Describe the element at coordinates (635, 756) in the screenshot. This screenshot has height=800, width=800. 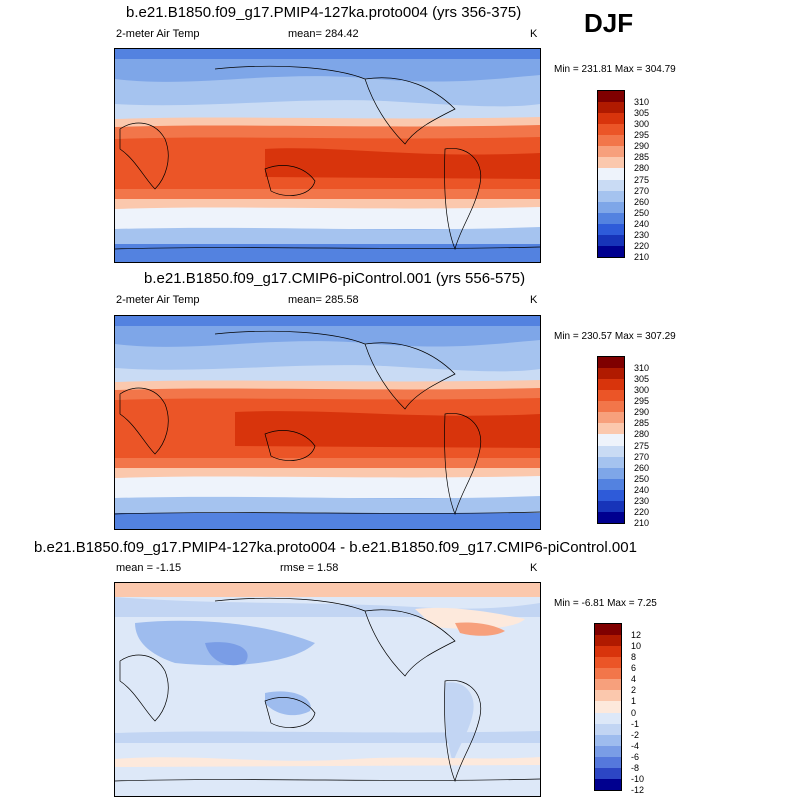
I see `colorbar-tick-label: -6` at that location.